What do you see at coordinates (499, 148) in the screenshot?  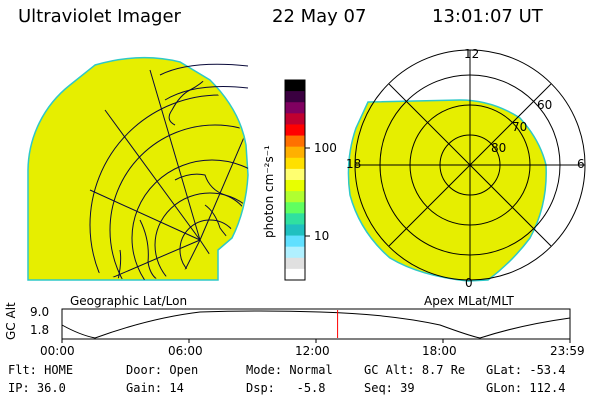 I see `mlat-label-80: 80` at bounding box center [499, 148].